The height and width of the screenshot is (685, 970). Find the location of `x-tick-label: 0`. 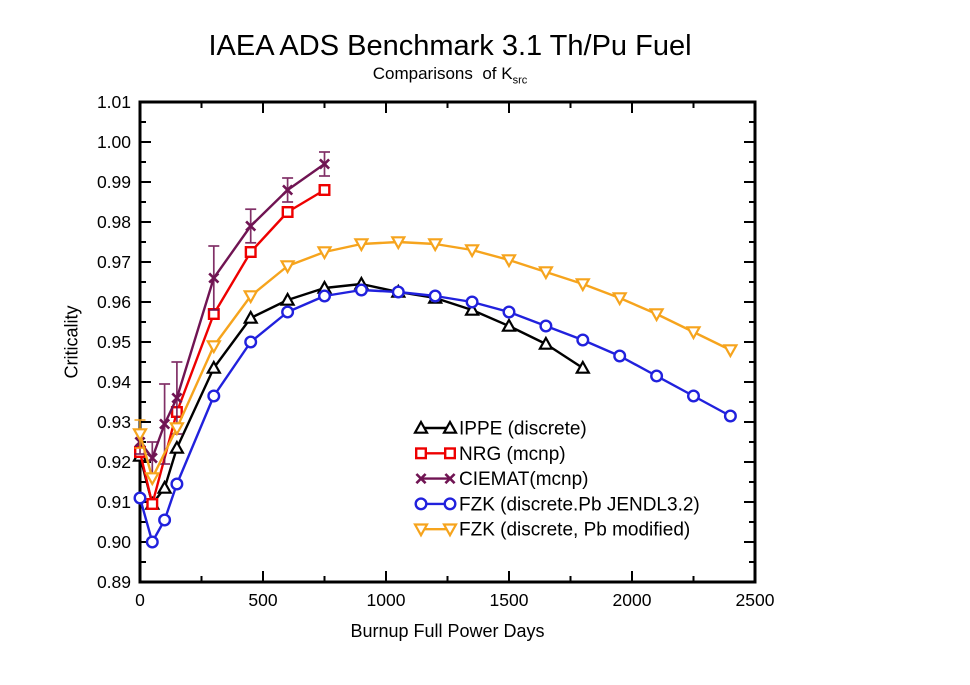

x-tick-label: 0 is located at coordinates (140, 600).